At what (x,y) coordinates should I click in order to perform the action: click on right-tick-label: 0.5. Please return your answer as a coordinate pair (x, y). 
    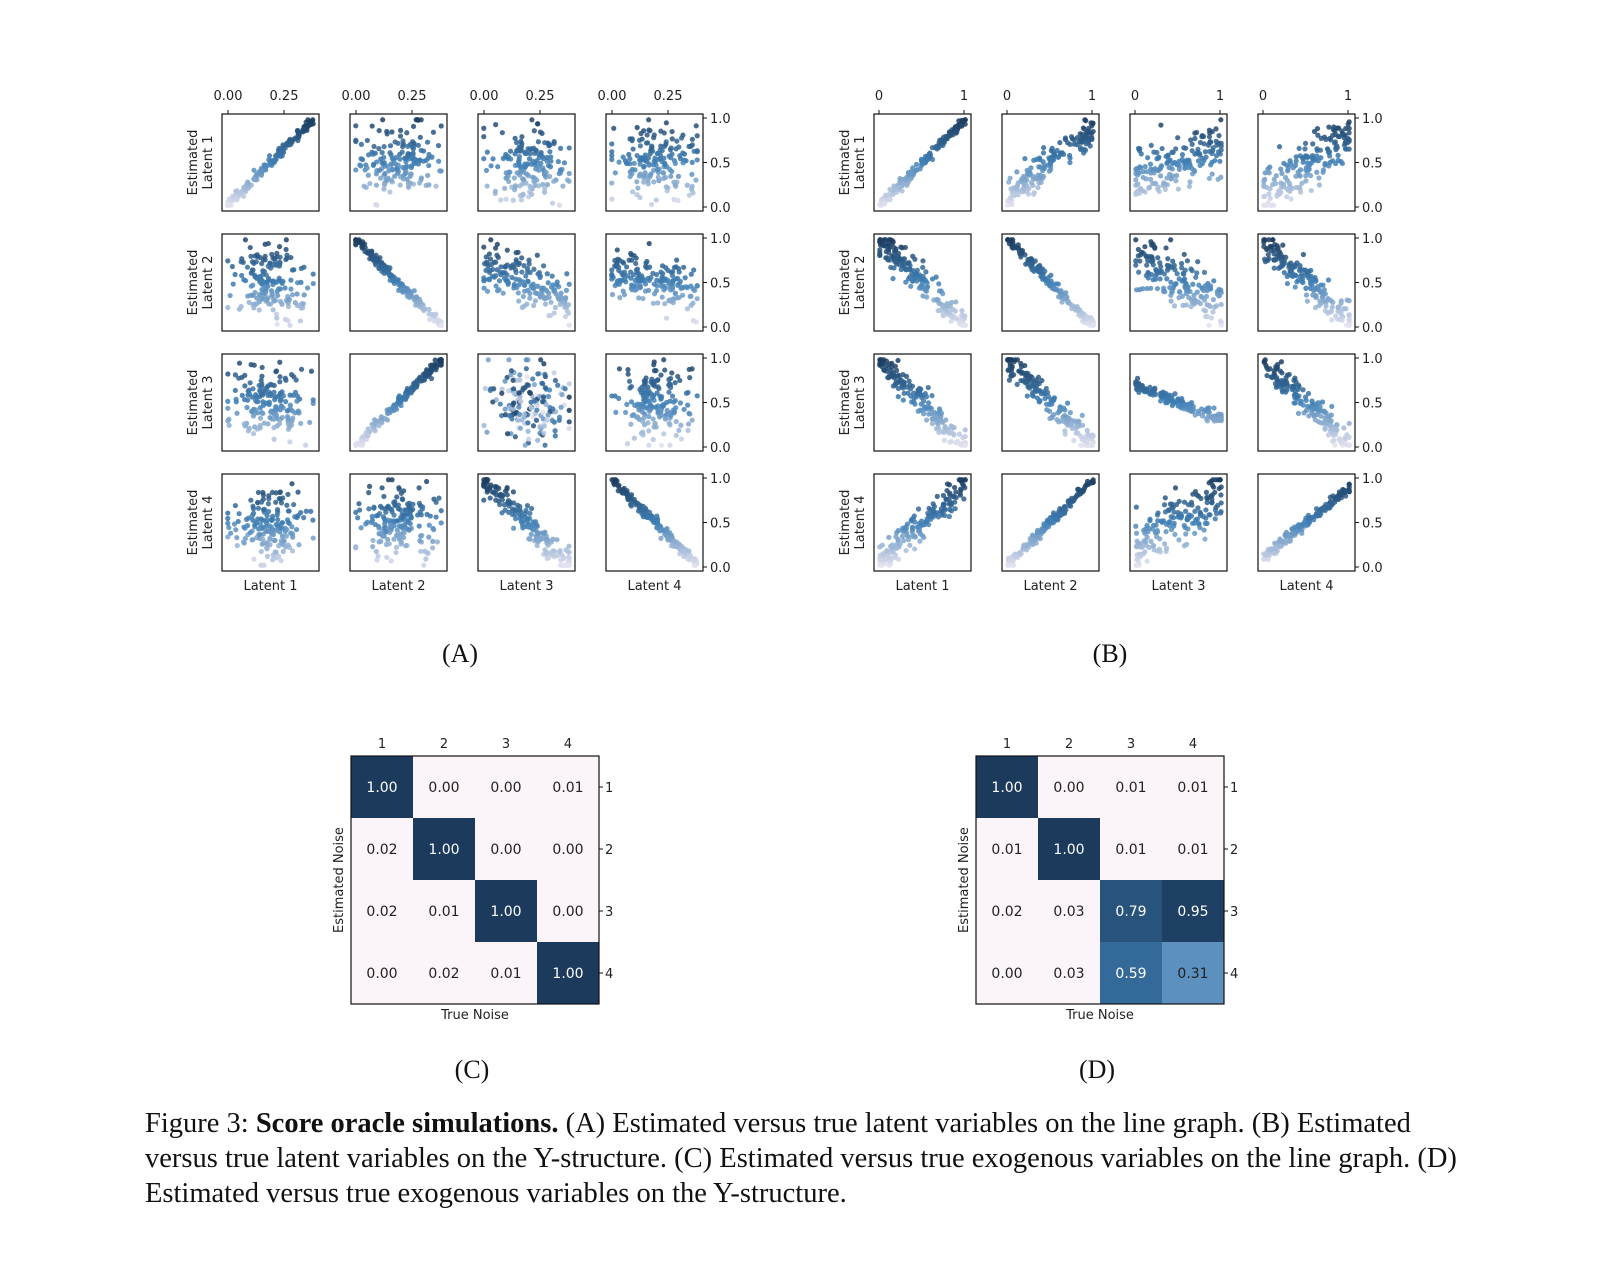
    Looking at the image, I should click on (720, 524).